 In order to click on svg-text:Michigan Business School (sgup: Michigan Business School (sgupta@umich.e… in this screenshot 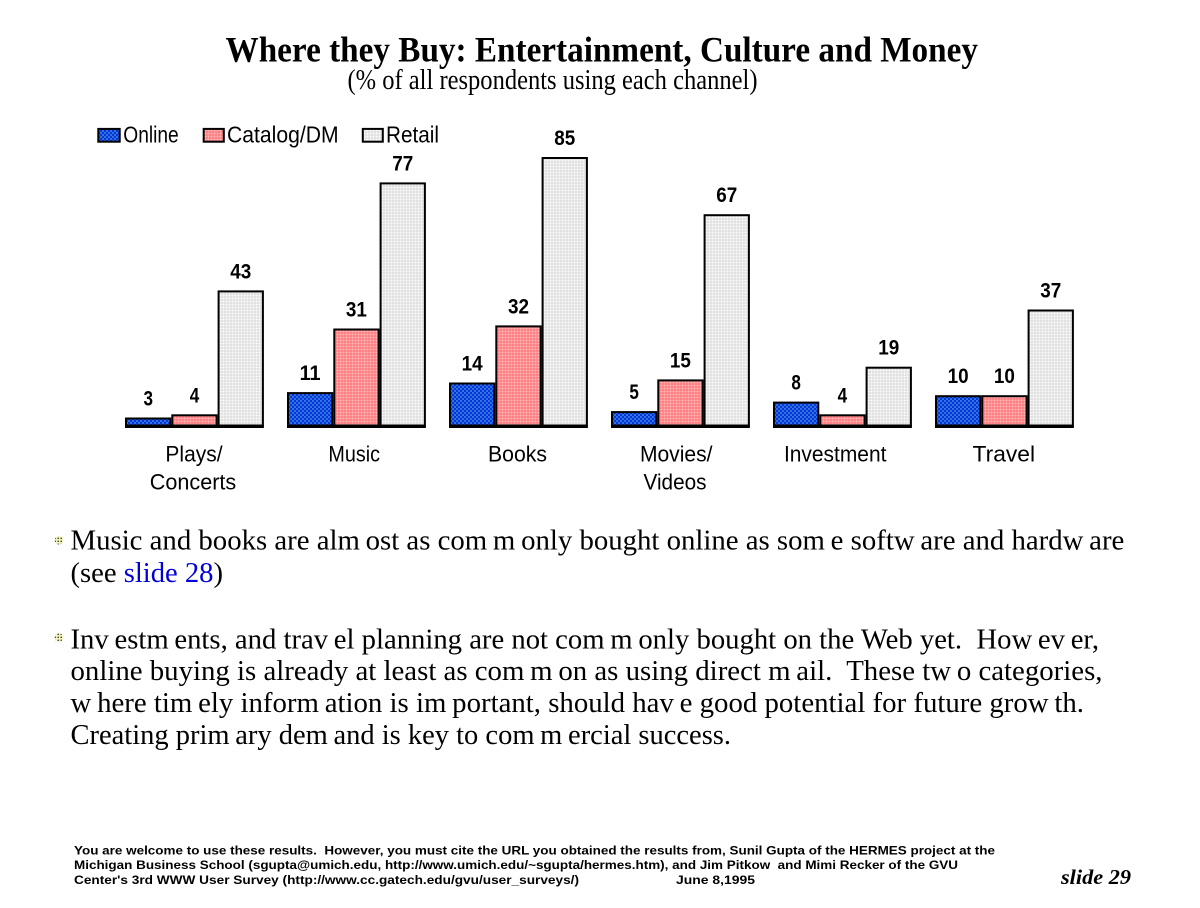, I will do `click(516, 866)`.